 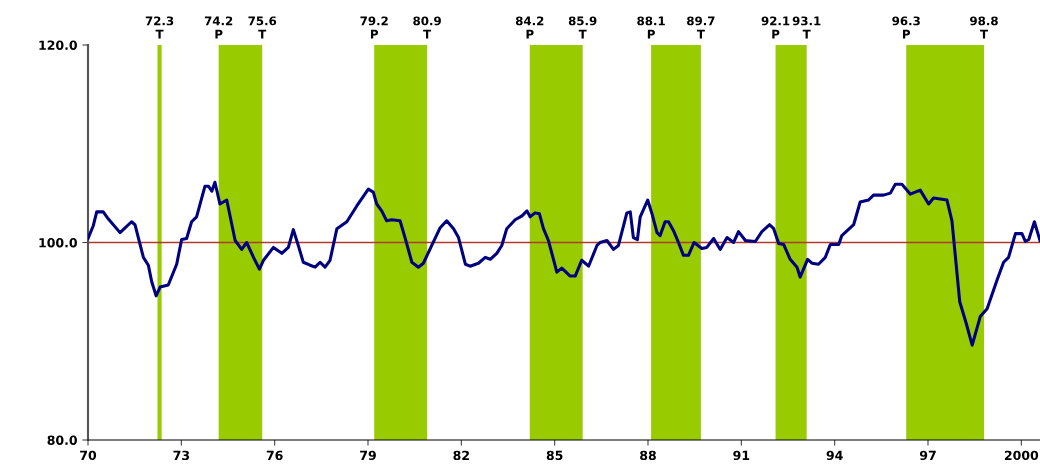 I want to click on x2-tick-label: 75.6 T, so click(x=262, y=27).